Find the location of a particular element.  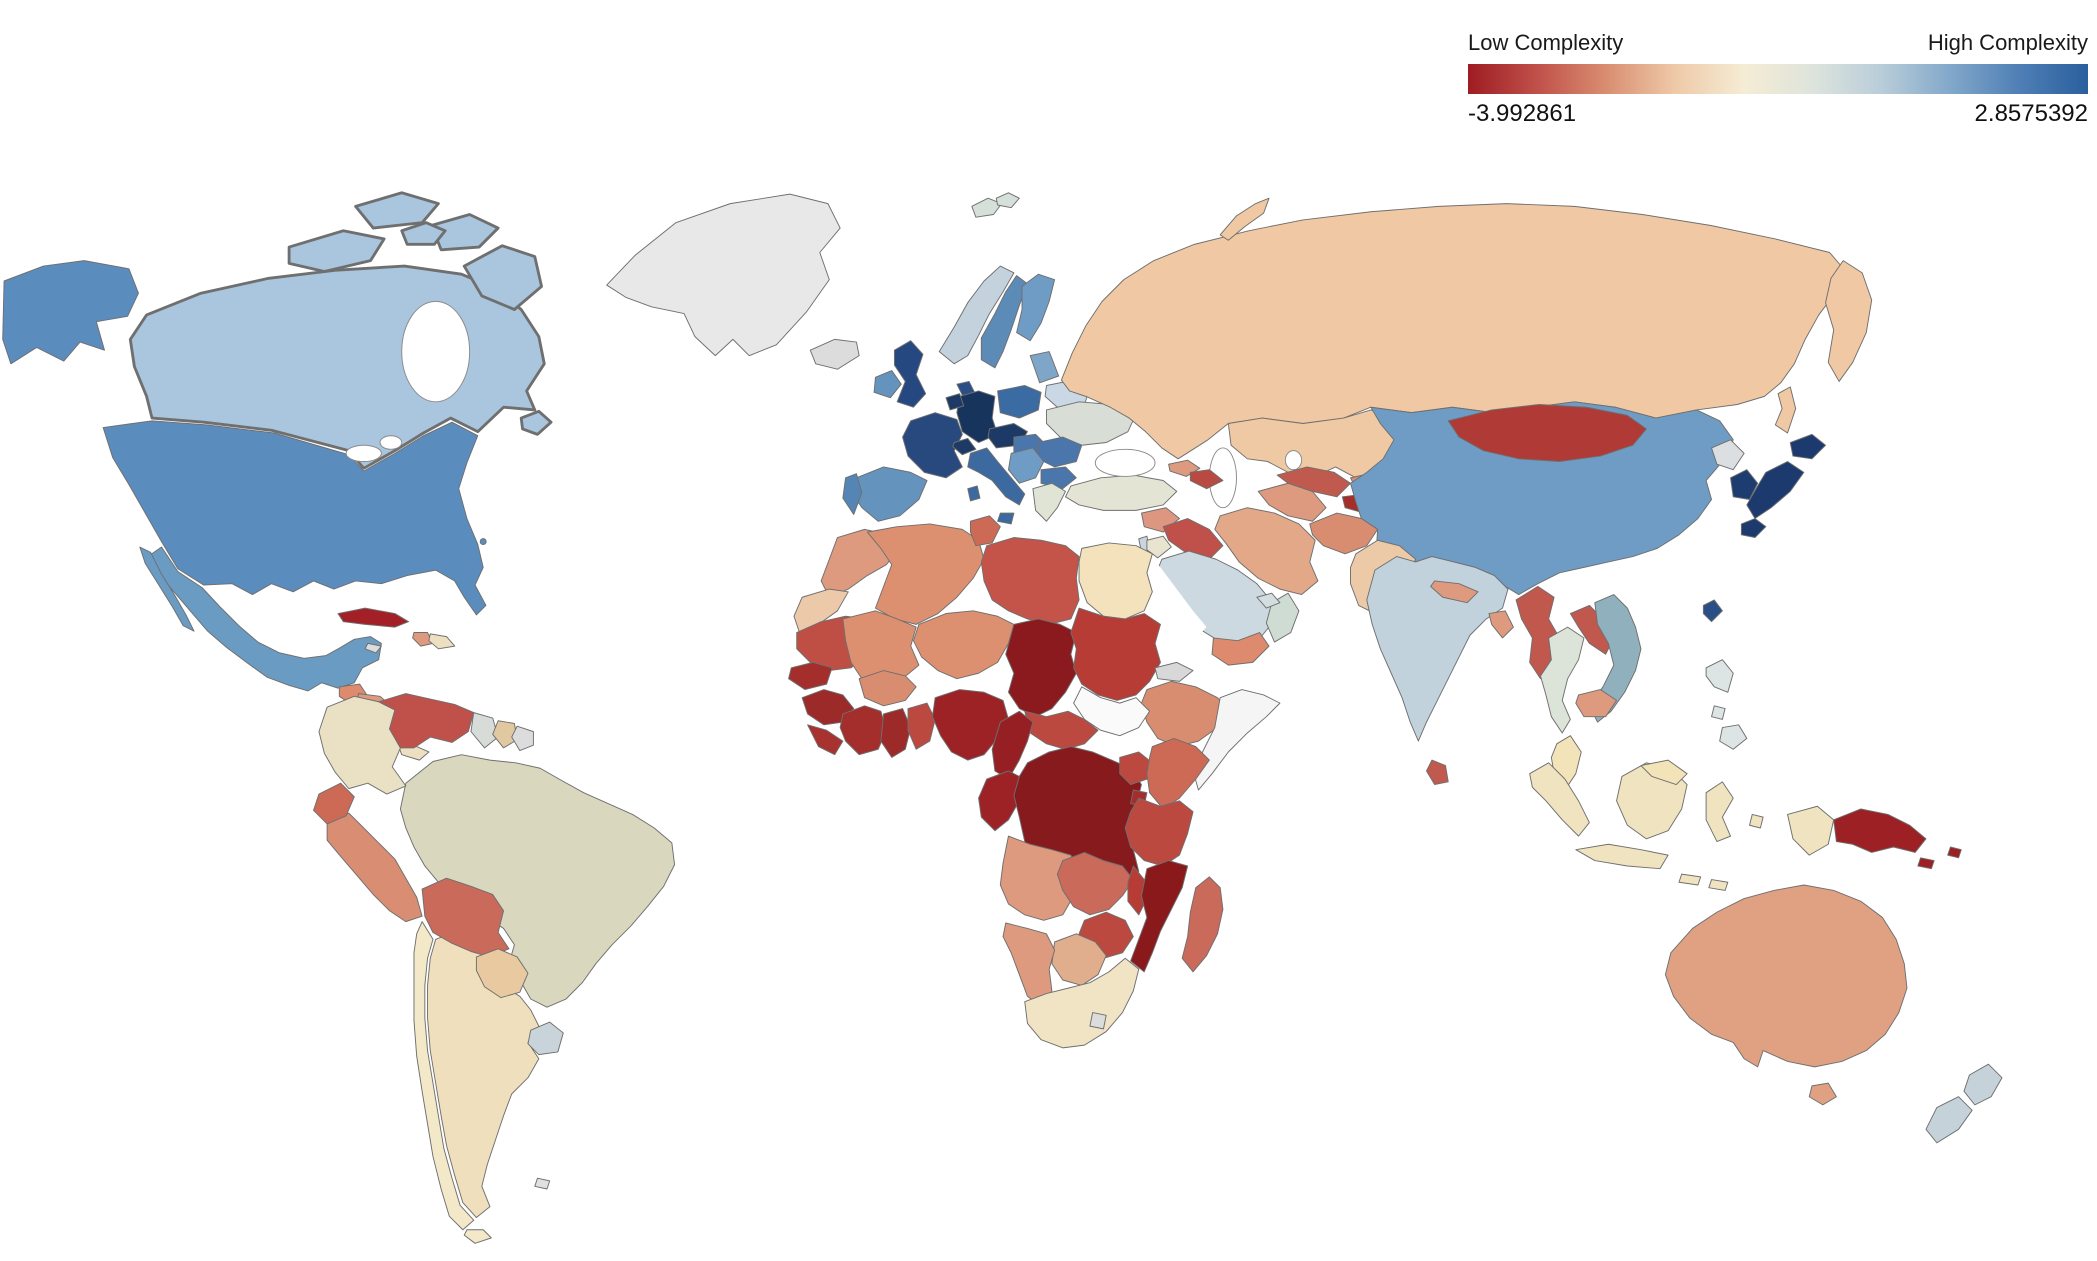

country-ethiopia is located at coordinates (1186, 714).